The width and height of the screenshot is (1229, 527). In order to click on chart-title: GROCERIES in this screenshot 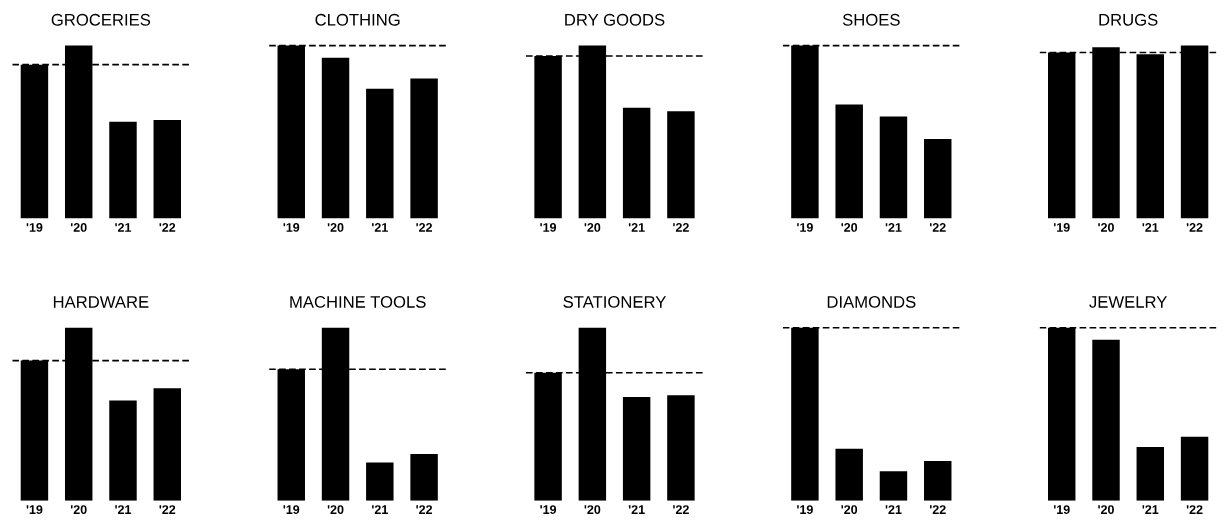, I will do `click(101, 19)`.